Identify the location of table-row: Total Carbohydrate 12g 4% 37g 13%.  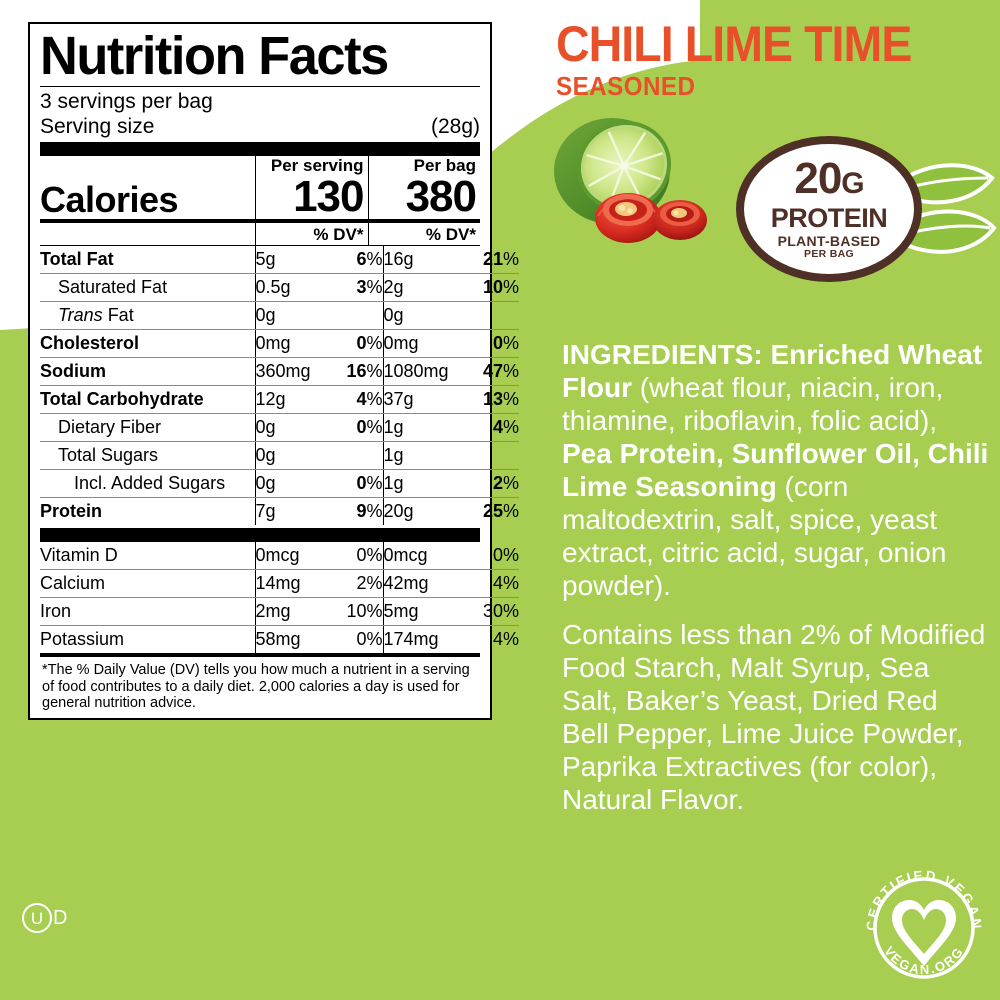
(279, 399).